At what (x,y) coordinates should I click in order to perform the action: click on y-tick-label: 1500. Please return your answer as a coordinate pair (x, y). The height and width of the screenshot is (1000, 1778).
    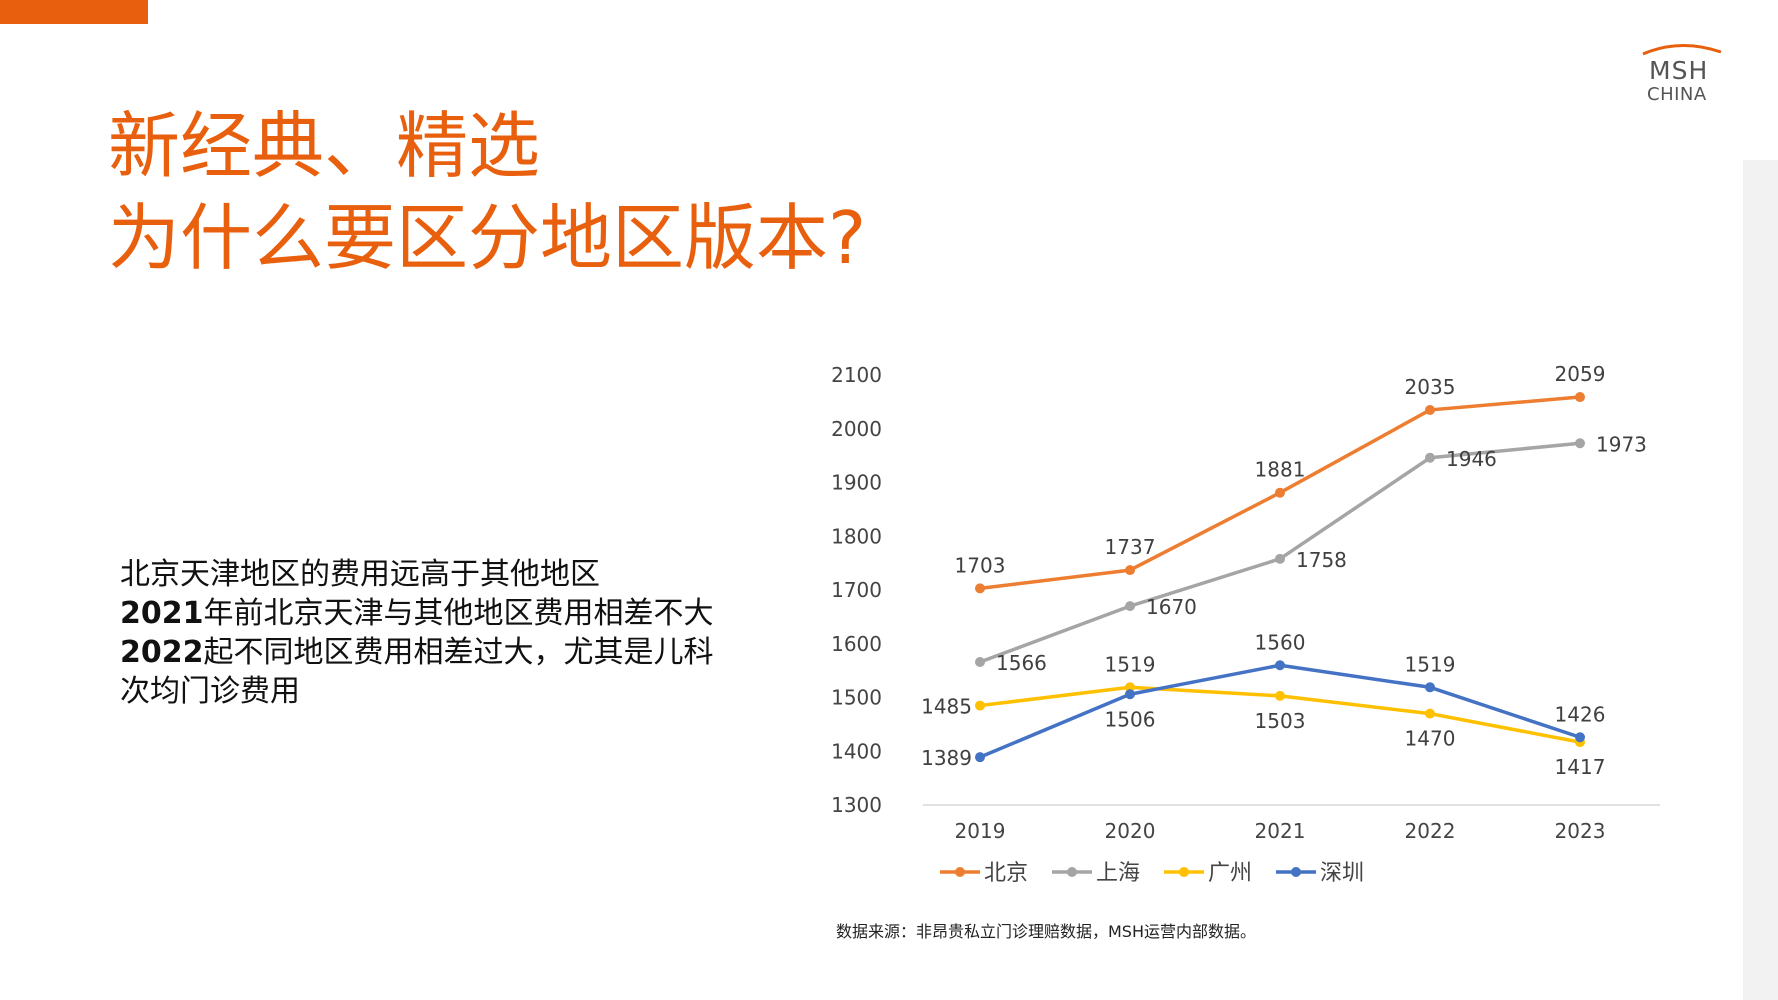
    Looking at the image, I should click on (856, 698).